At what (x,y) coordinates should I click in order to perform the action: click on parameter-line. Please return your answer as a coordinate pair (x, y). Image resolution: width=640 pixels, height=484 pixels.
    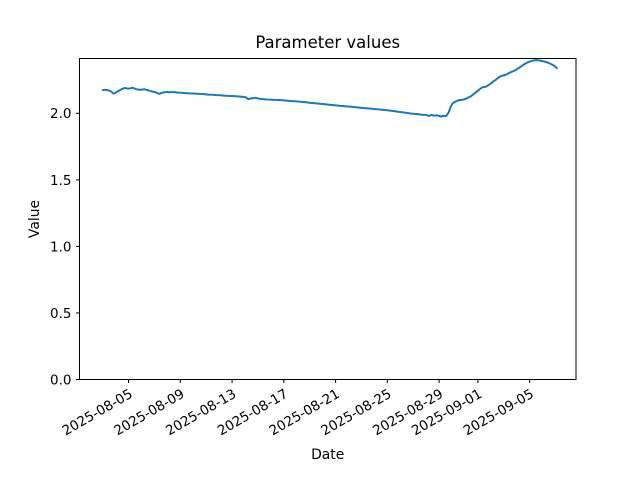
    Looking at the image, I should click on (329, 88).